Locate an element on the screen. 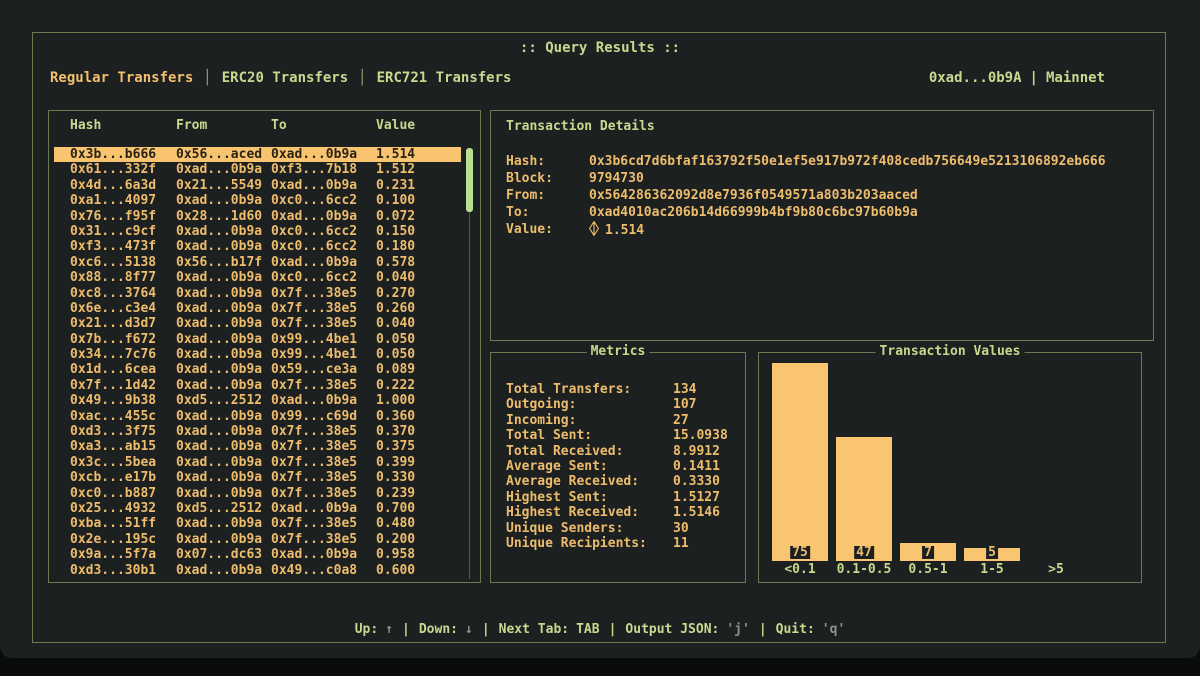  column-header-hash: Hash is located at coordinates (86, 125).